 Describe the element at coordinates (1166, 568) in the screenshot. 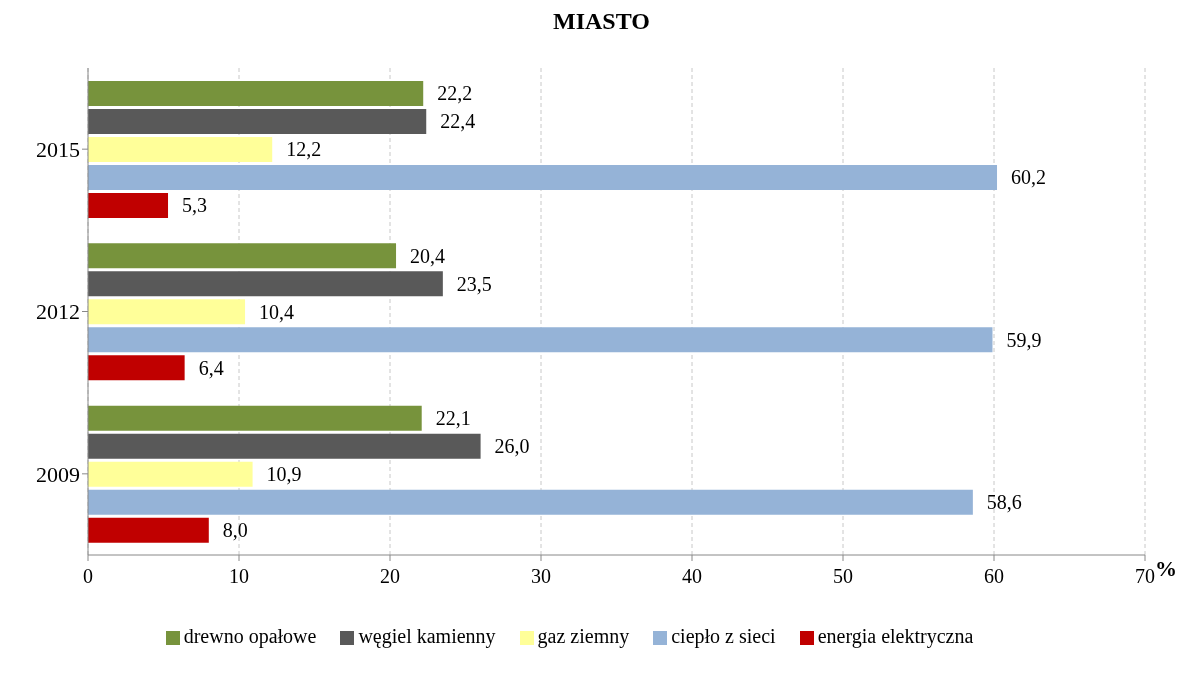

I see `x-axis-title: %` at that location.